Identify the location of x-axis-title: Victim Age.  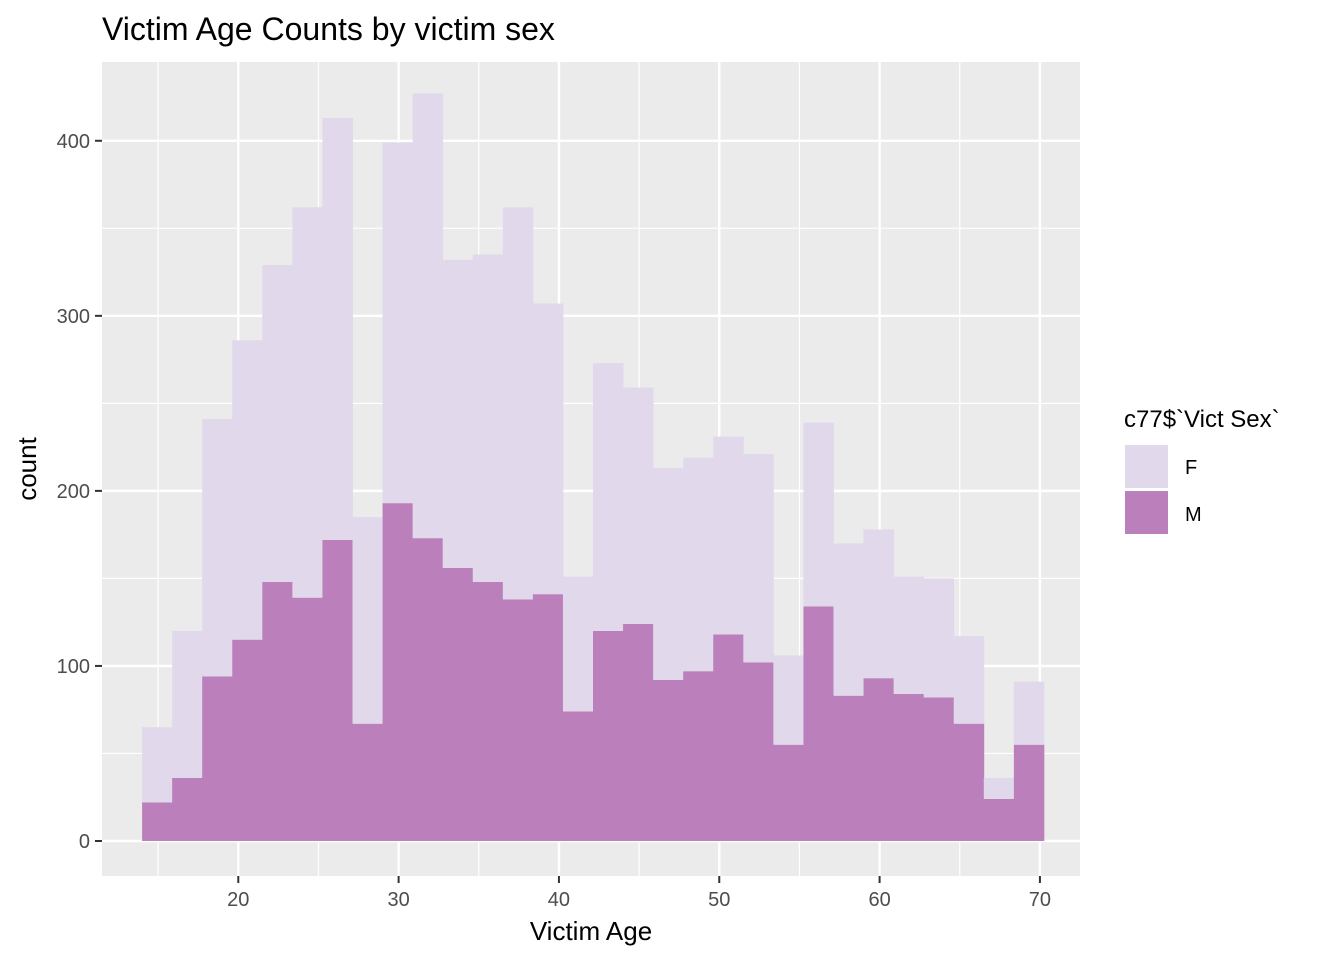
(591, 931).